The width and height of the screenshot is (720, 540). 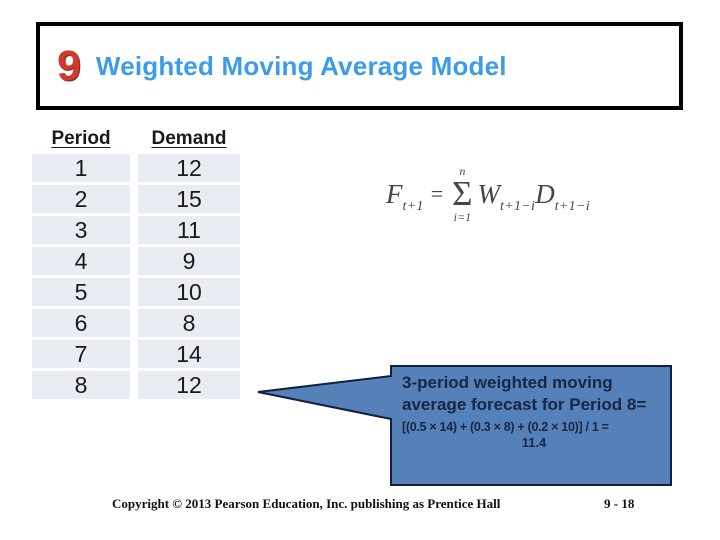 I want to click on slide-header-box: 9 Weighted Moving Average Model, so click(x=359, y=66).